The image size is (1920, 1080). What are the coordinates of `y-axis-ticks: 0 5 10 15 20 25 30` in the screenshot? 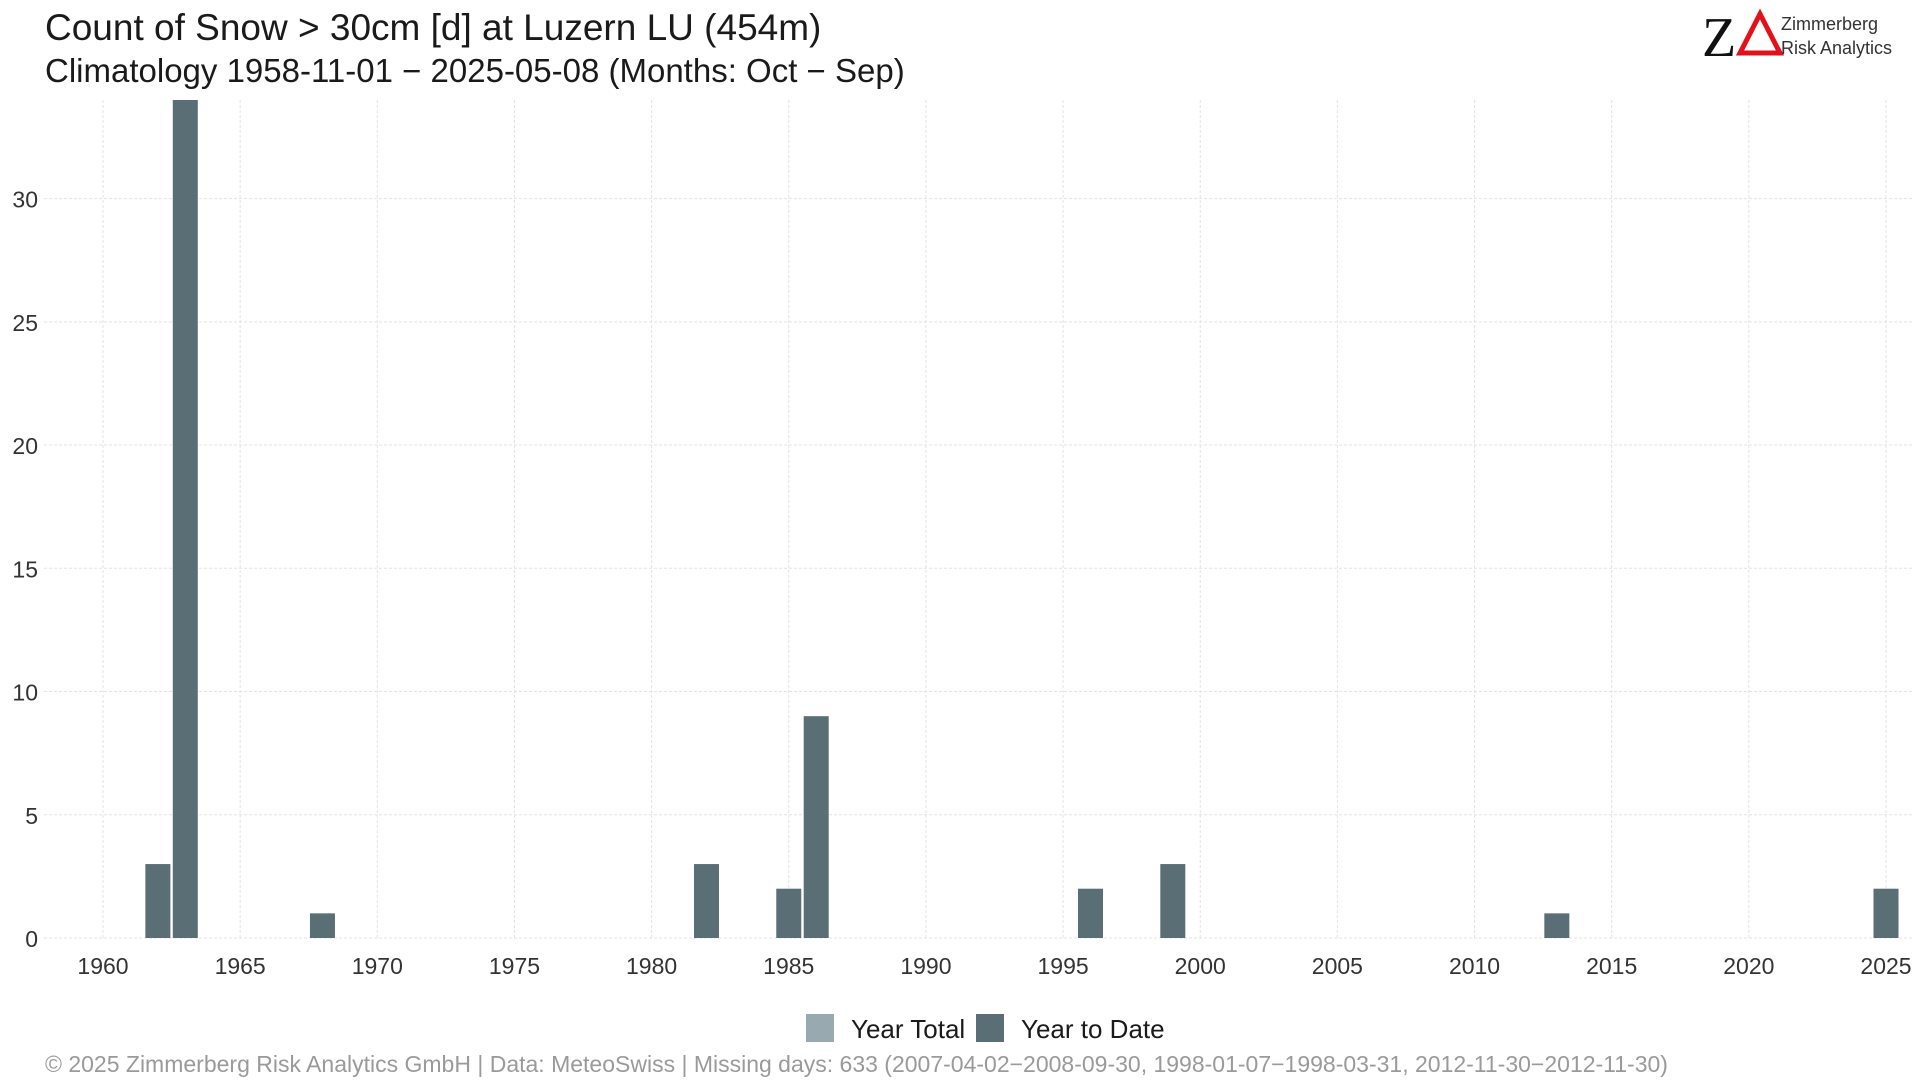 It's located at (25, 569).